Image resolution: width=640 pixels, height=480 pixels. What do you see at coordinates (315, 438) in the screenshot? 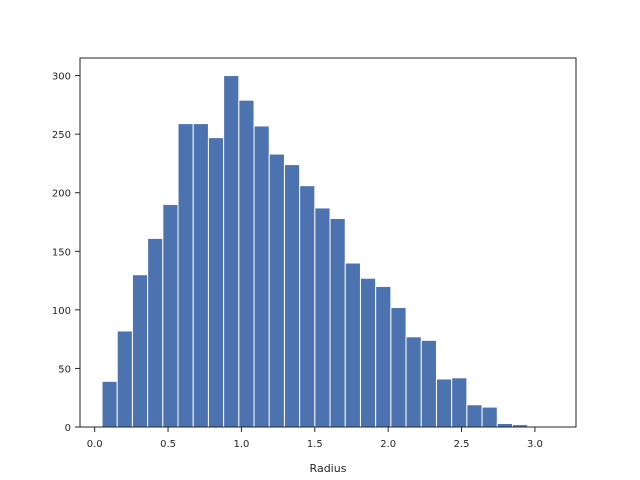
I see `x-axis-ticks: 0.0 0.5 1.0 1.5 2.0 2.5 3.0` at bounding box center [315, 438].